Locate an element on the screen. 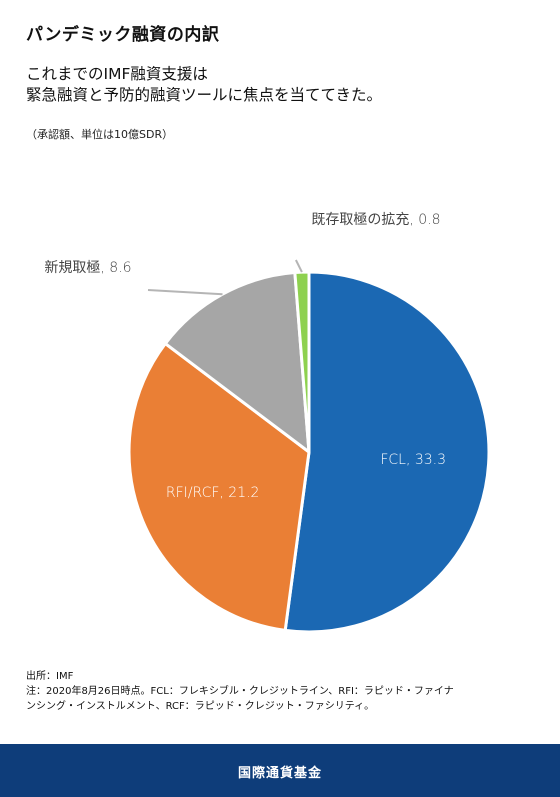 The image size is (560, 797). unit-note: （承認額、単位は10億SDR） is located at coordinates (100, 134).